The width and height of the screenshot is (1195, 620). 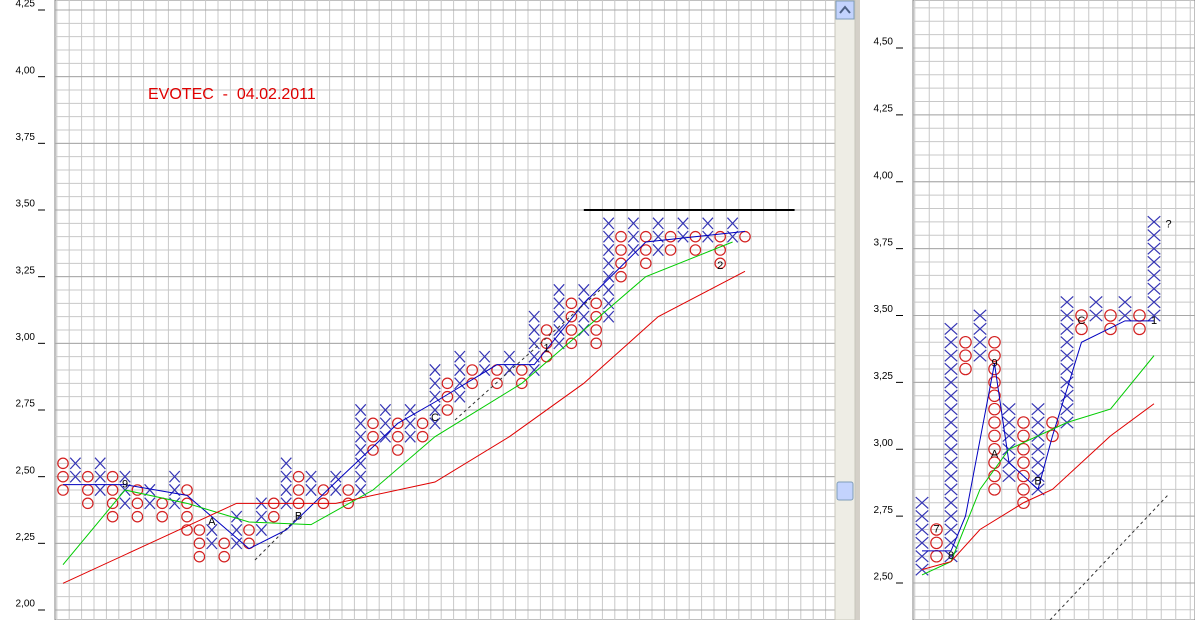 I want to click on annotation: 1, so click(x=547, y=349).